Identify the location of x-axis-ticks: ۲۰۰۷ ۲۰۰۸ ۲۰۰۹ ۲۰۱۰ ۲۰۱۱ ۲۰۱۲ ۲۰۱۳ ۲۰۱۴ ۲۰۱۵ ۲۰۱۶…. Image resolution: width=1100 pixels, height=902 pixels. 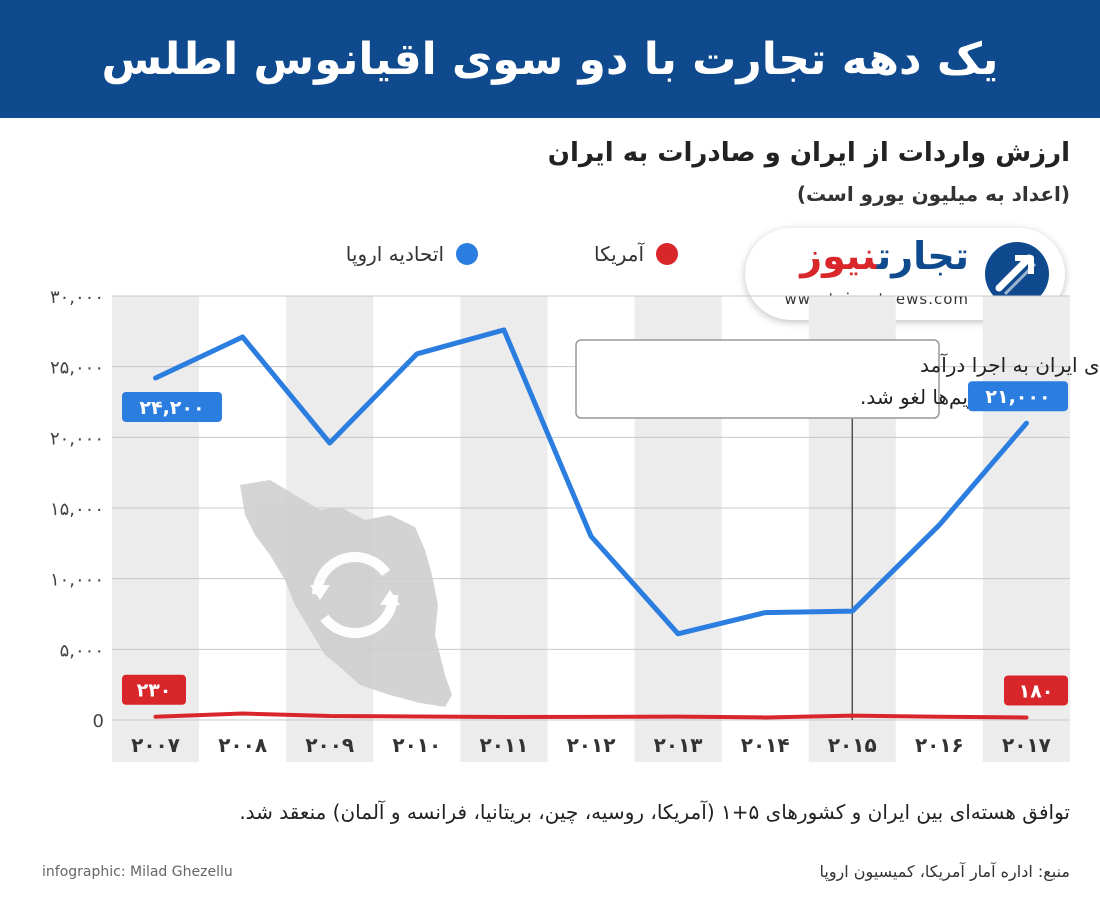
(591, 745).